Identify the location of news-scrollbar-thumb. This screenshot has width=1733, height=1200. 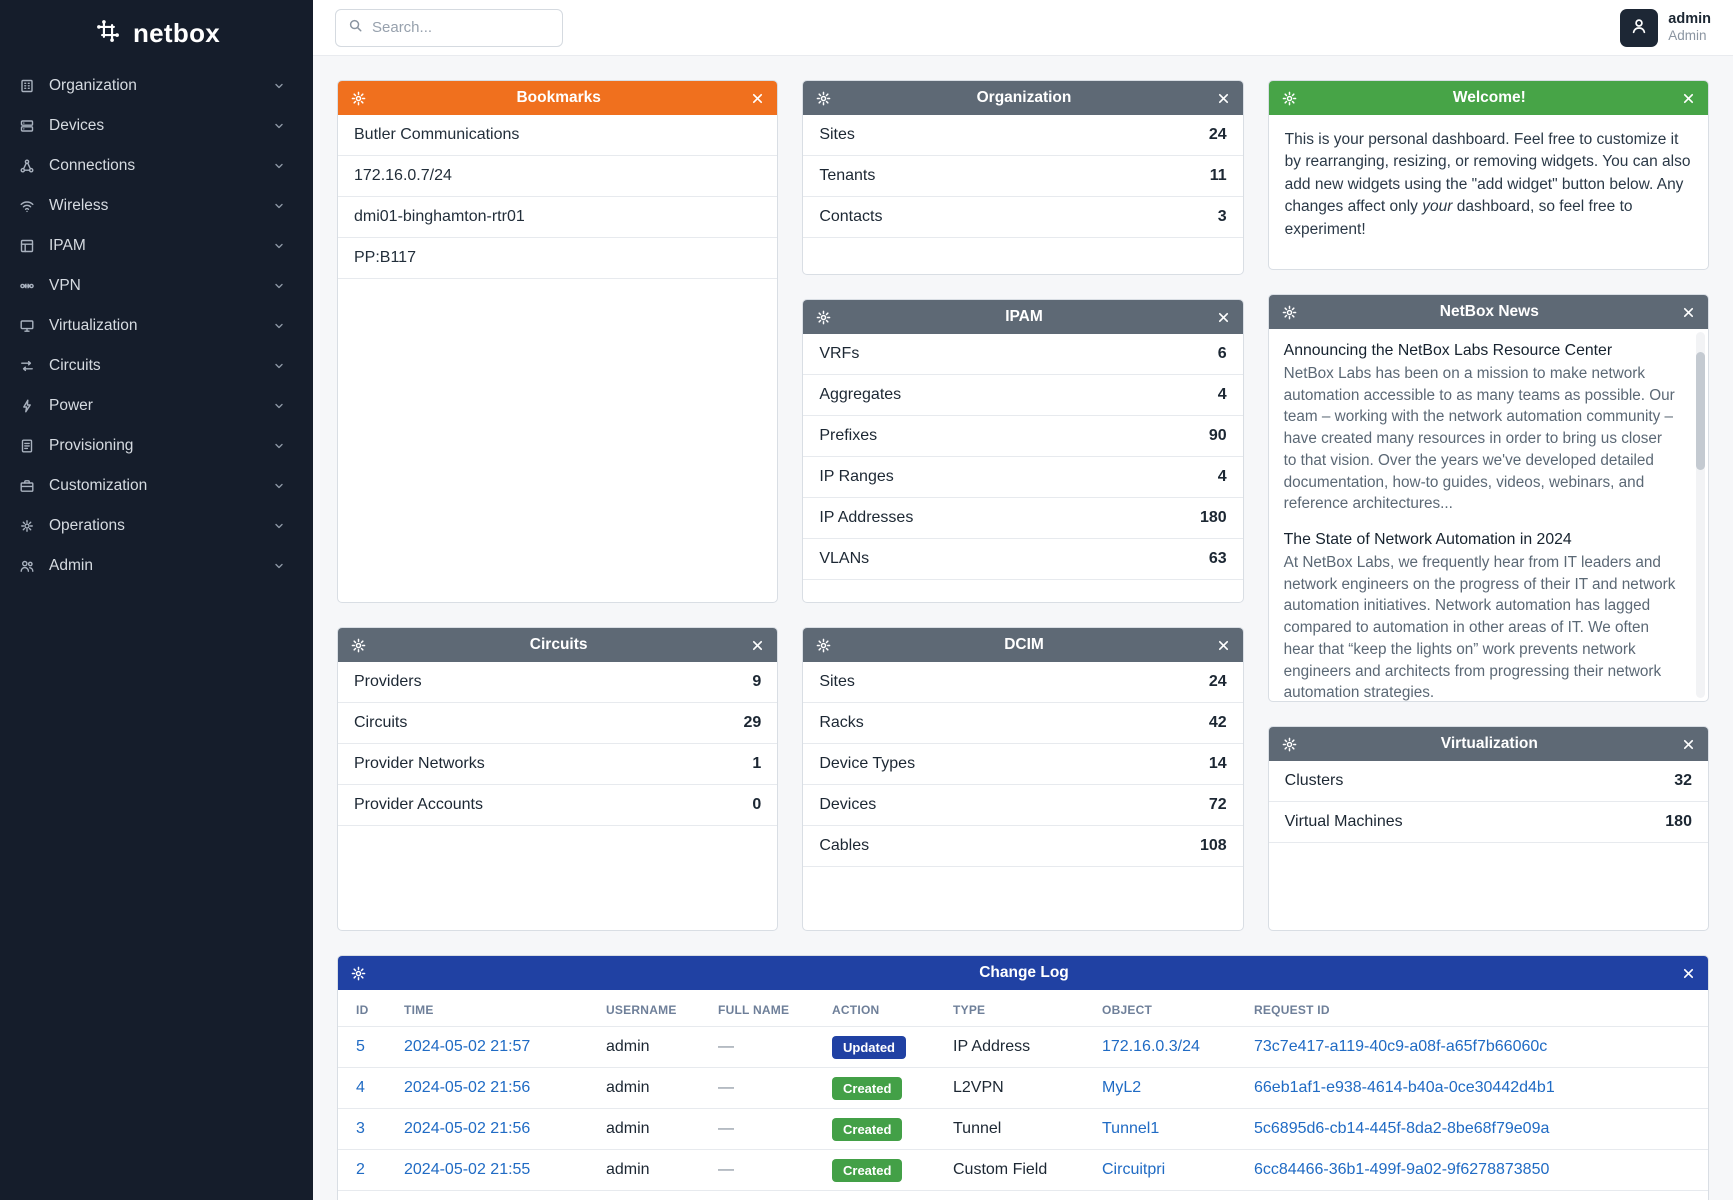
(1700, 411).